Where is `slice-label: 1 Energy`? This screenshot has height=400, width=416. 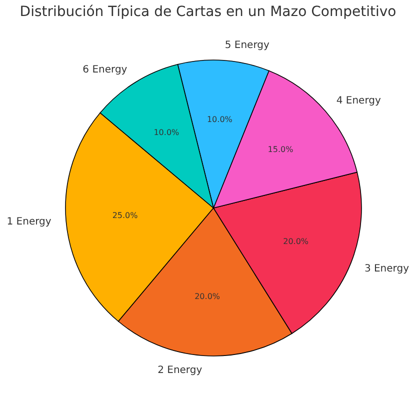
slice-label: 1 Energy is located at coordinates (29, 222).